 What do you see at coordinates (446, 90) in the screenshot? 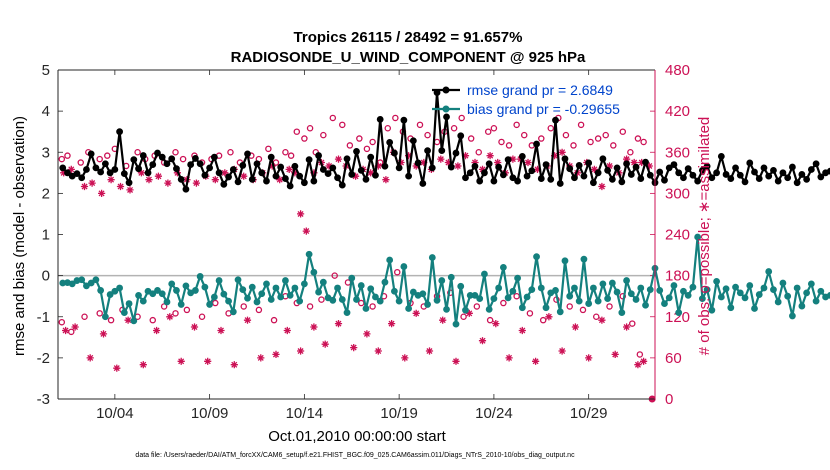
I see `legend-marker-rmse` at bounding box center [446, 90].